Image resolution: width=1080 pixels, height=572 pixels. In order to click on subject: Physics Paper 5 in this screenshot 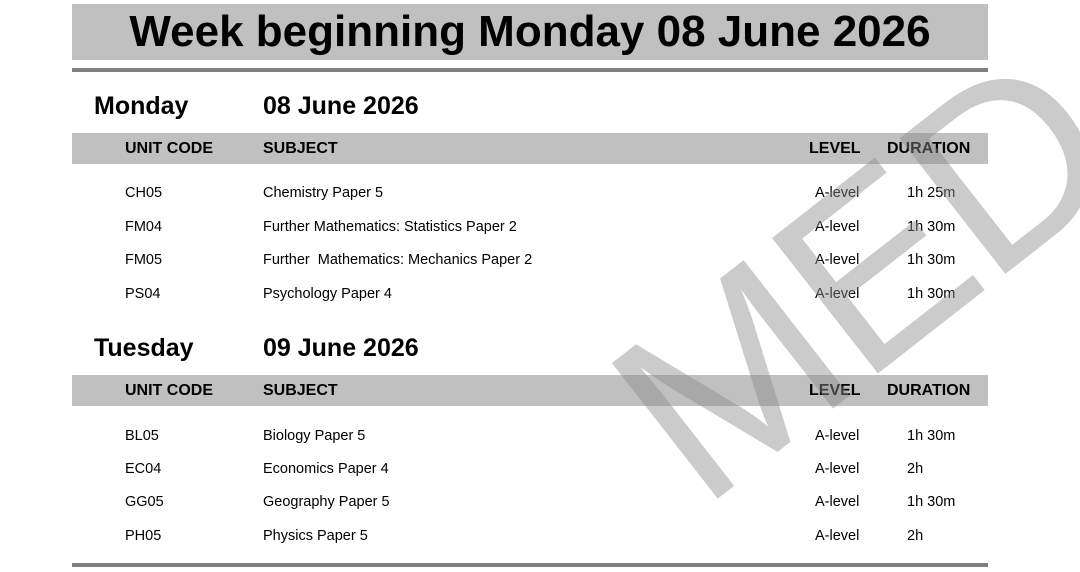, I will do `click(315, 536)`.